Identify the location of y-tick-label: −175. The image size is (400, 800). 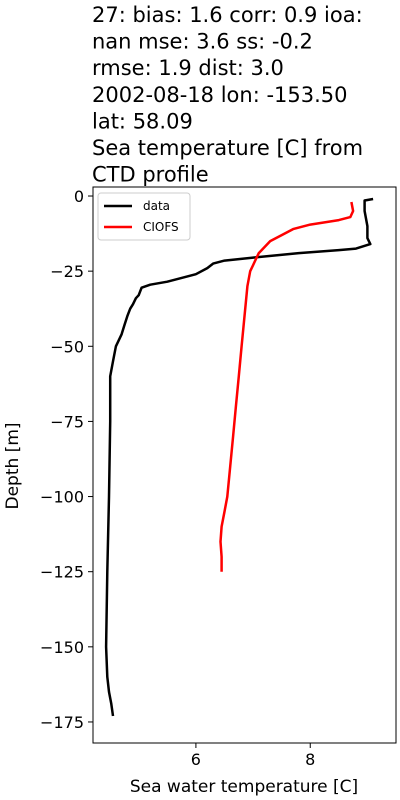
(62, 722).